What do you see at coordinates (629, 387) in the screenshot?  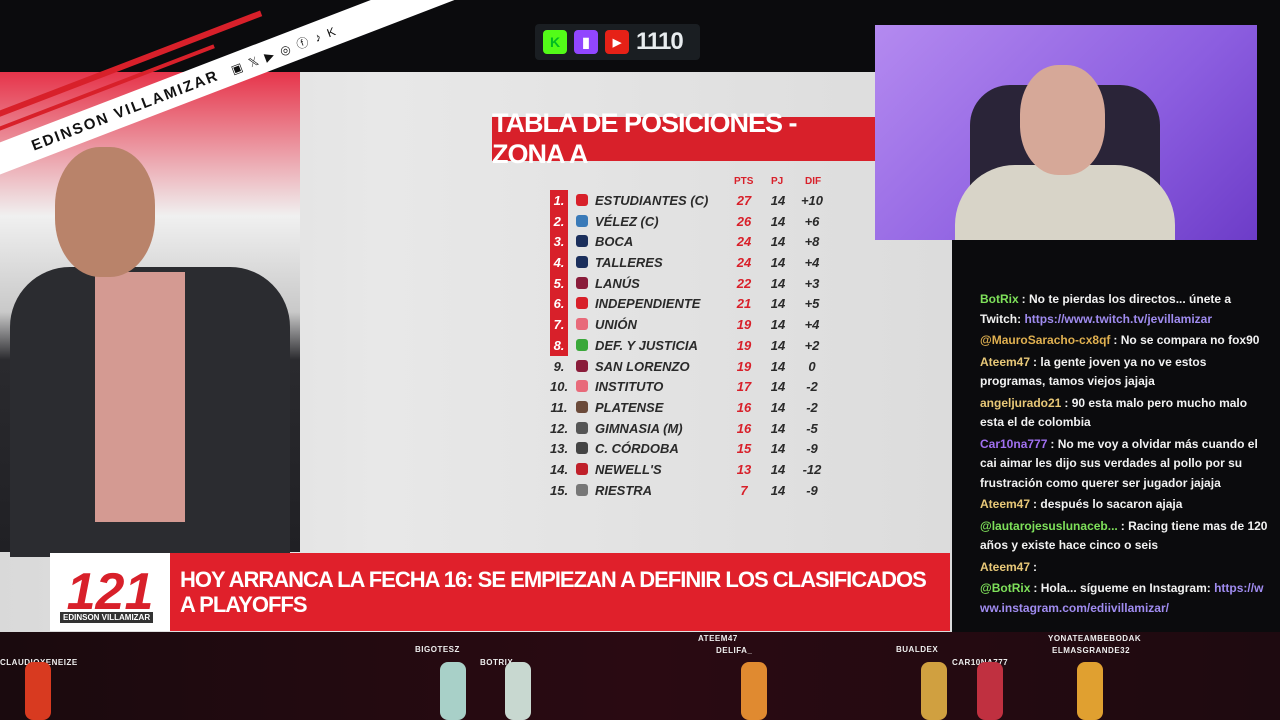 I see `team-name: INSTITUTO` at bounding box center [629, 387].